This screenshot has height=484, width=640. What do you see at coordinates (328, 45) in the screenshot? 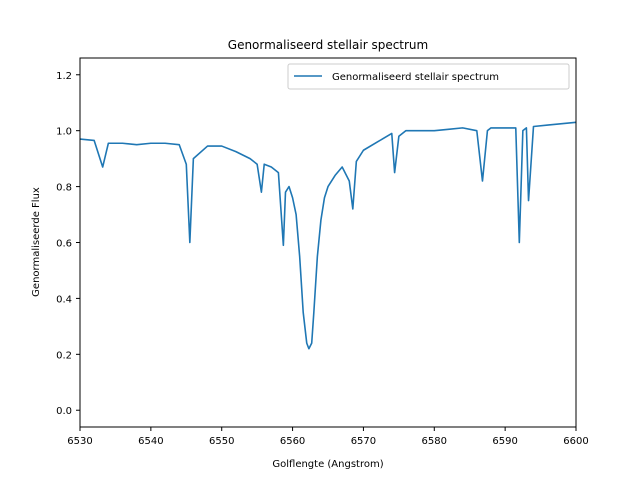
I see `chart-title: Genormaliseerd stellair spectrum` at bounding box center [328, 45].